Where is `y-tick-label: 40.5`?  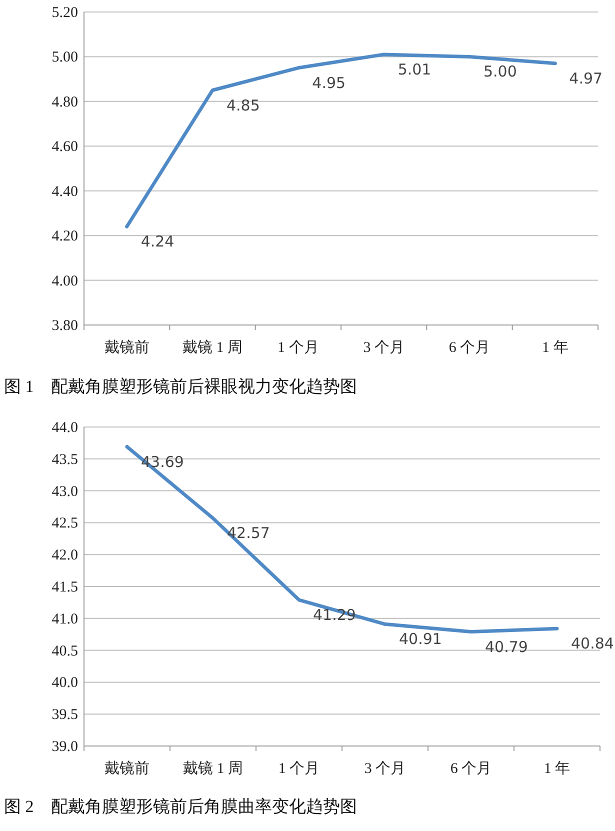 y-tick-label: 40.5 is located at coordinates (65, 651).